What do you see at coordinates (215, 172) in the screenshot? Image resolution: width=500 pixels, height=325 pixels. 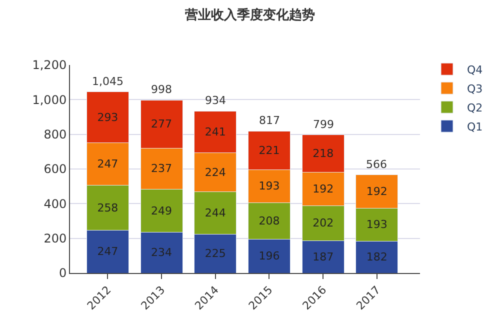 I see `data-label: 224` at bounding box center [215, 172].